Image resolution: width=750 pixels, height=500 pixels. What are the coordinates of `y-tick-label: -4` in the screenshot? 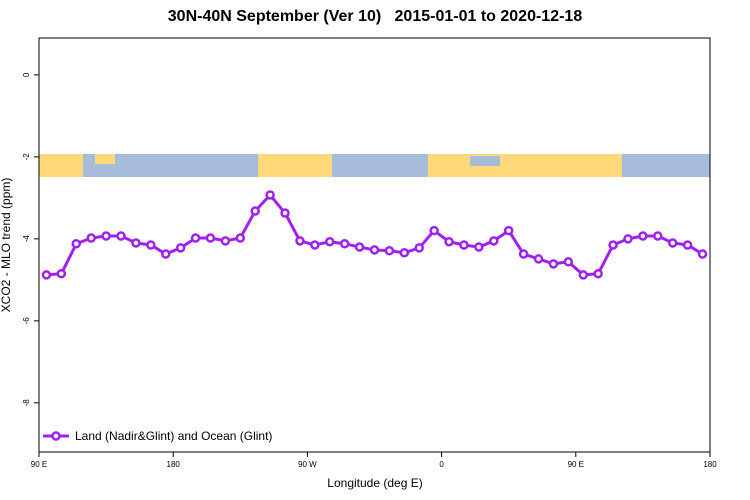 It's located at (26, 239).